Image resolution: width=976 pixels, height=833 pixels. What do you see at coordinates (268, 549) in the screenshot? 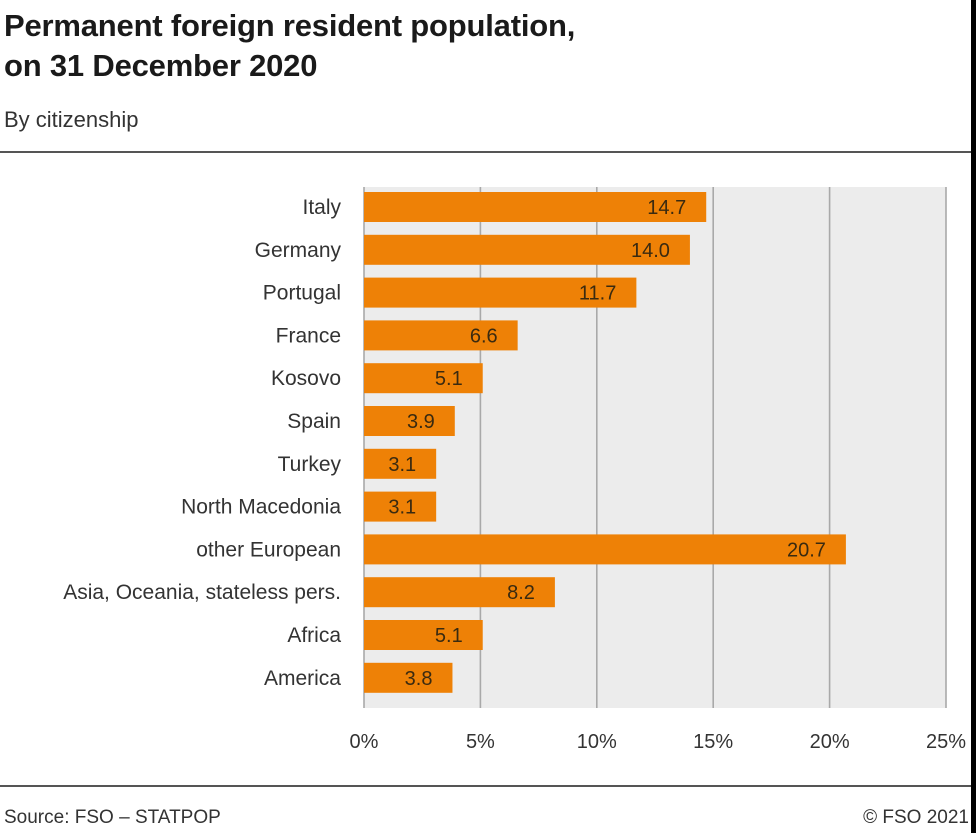
I see `category-label: other European` at bounding box center [268, 549].